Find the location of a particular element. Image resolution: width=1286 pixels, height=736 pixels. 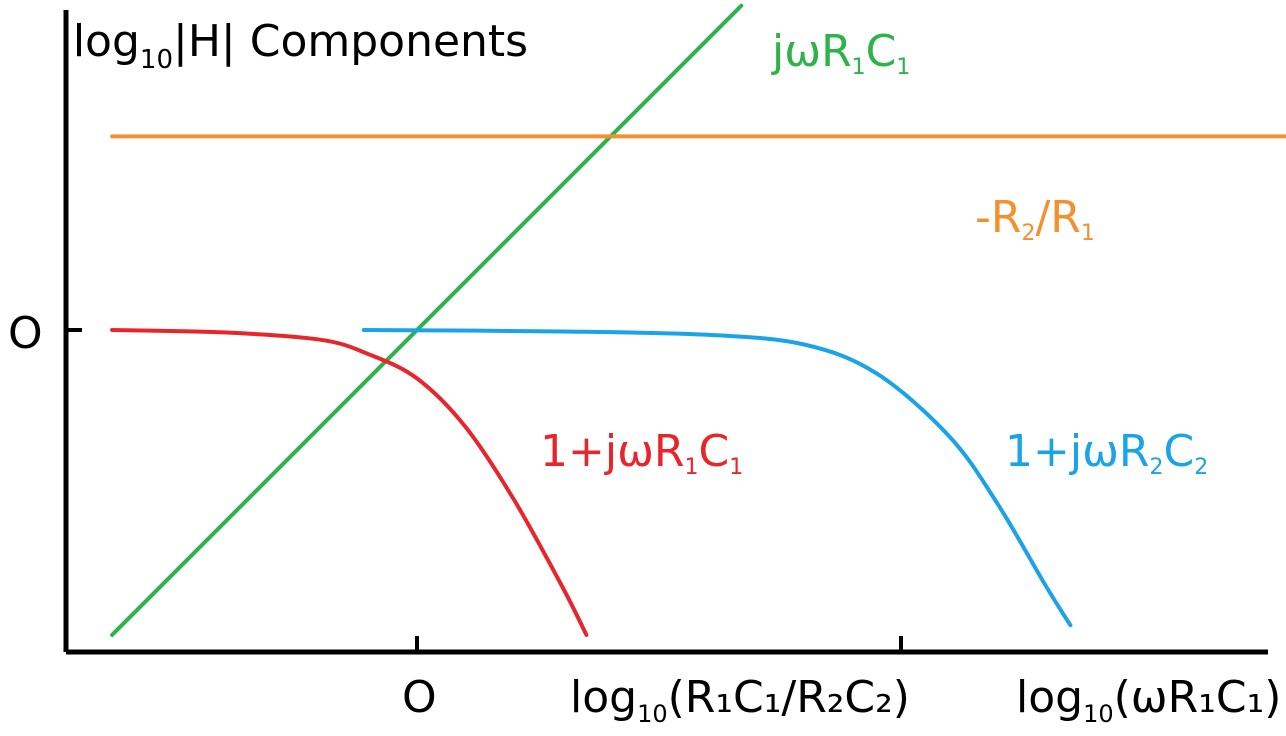

x-ratio-label-argument: (R₁C₁/R₂C₂) is located at coordinates (789, 697).